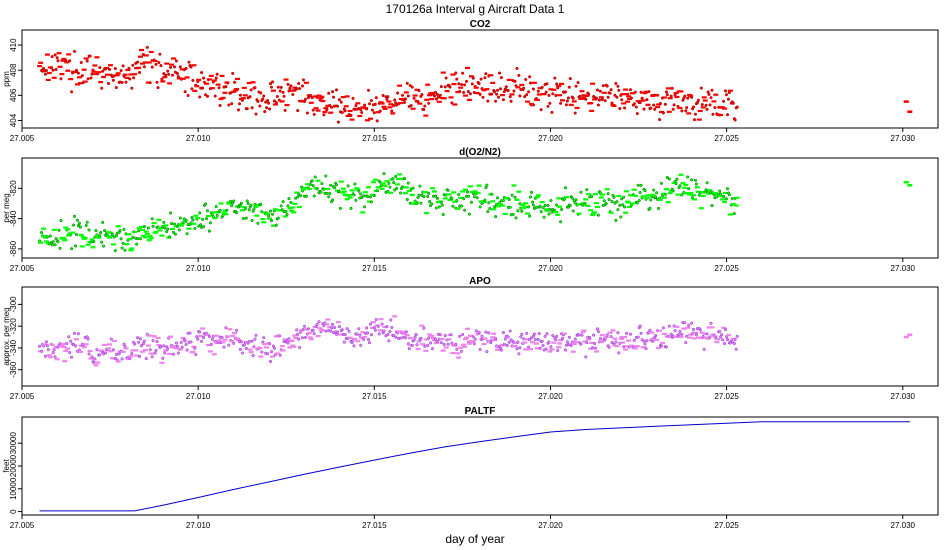 The height and width of the screenshot is (550, 950). I want to click on y-tick-label: -360, so click(13, 369).